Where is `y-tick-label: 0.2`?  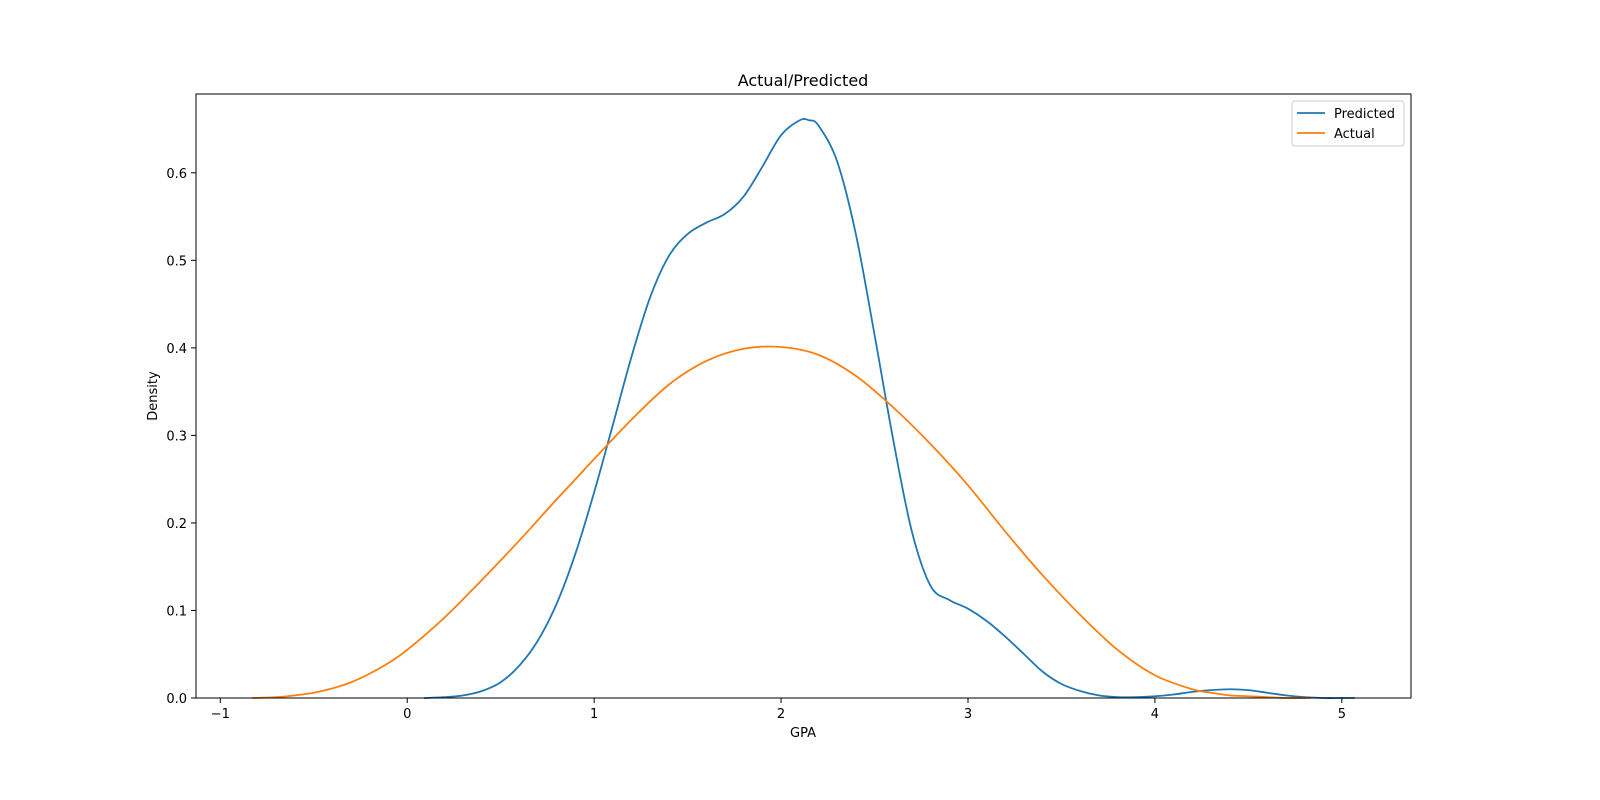 y-tick-label: 0.2 is located at coordinates (176, 524).